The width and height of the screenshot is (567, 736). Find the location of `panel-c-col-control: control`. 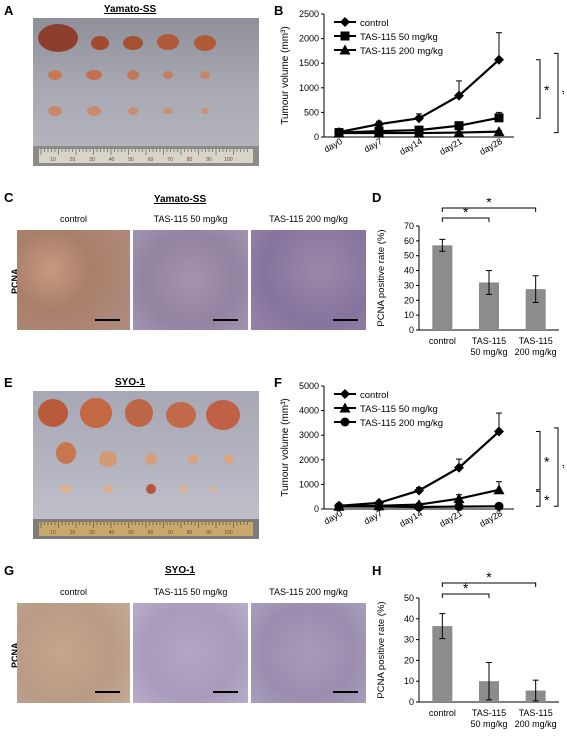

panel-c-col-control: control is located at coordinates (73, 219).